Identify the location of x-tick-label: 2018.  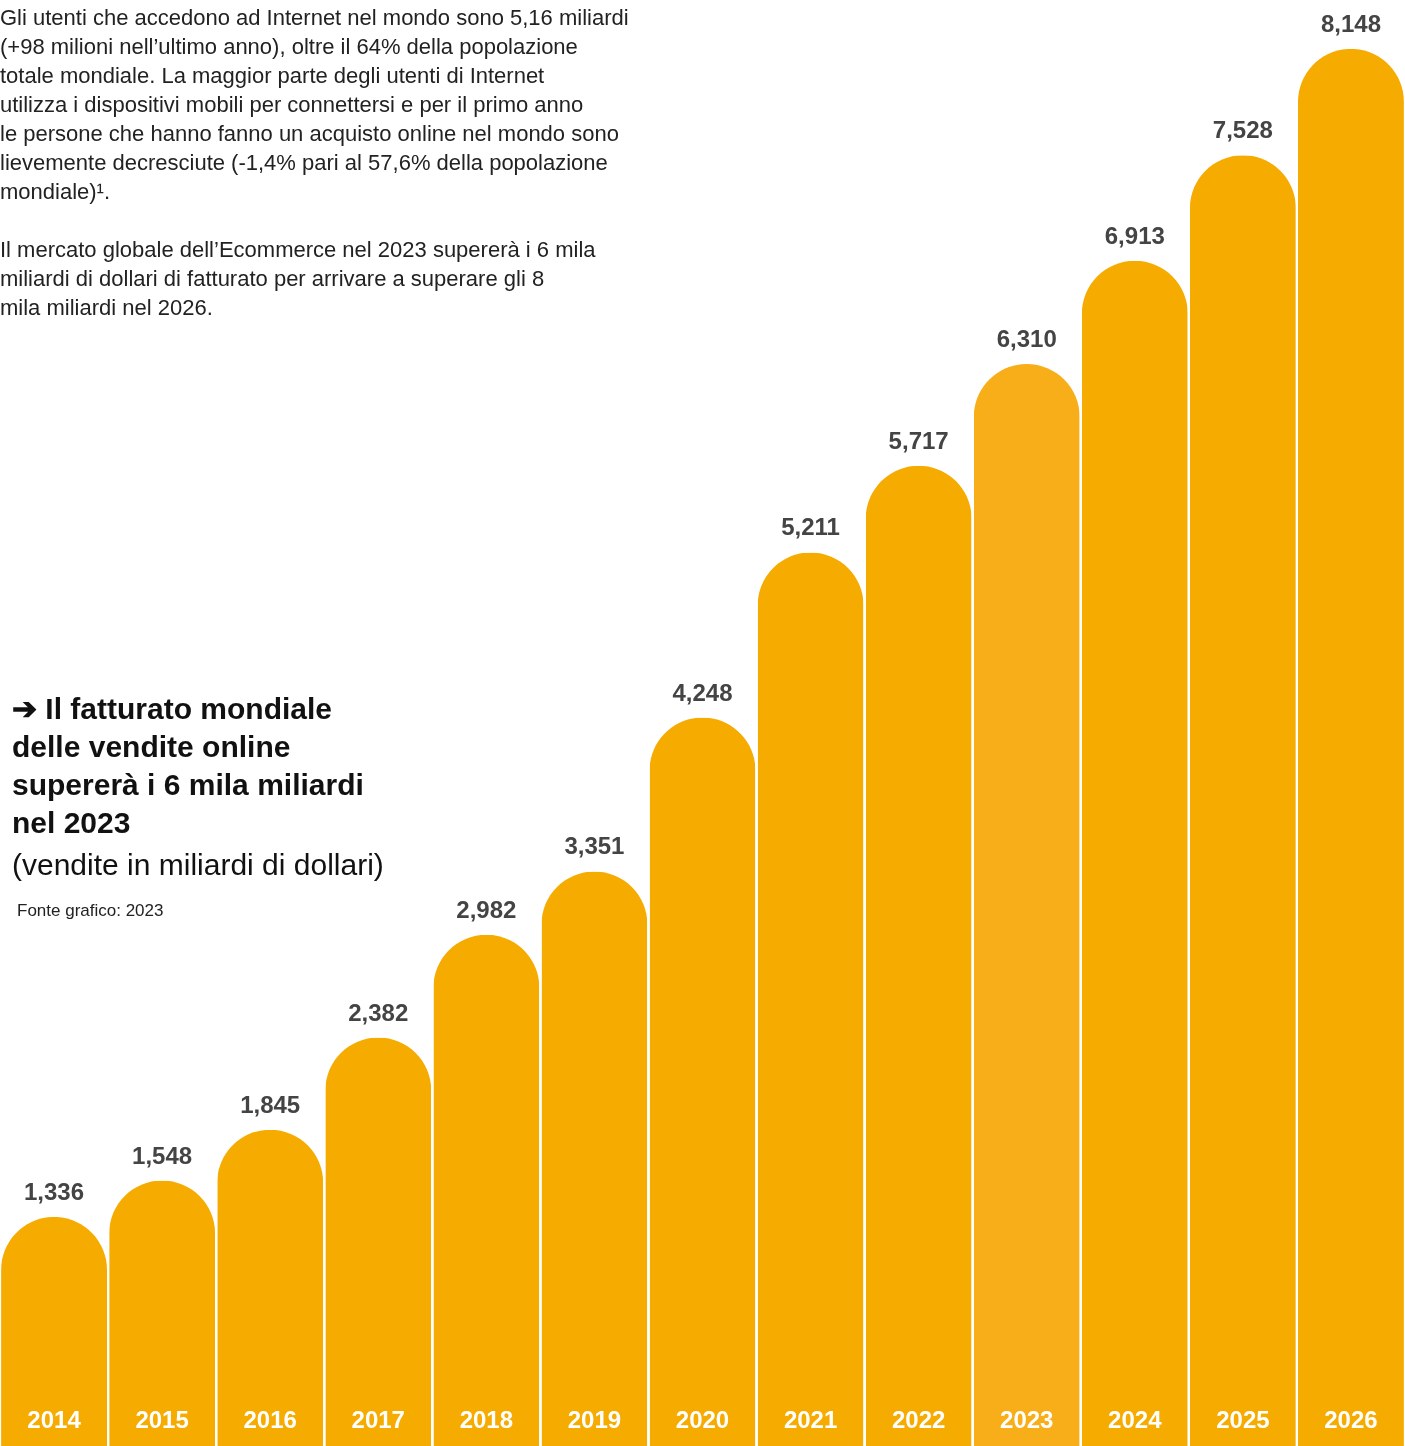
(486, 1419).